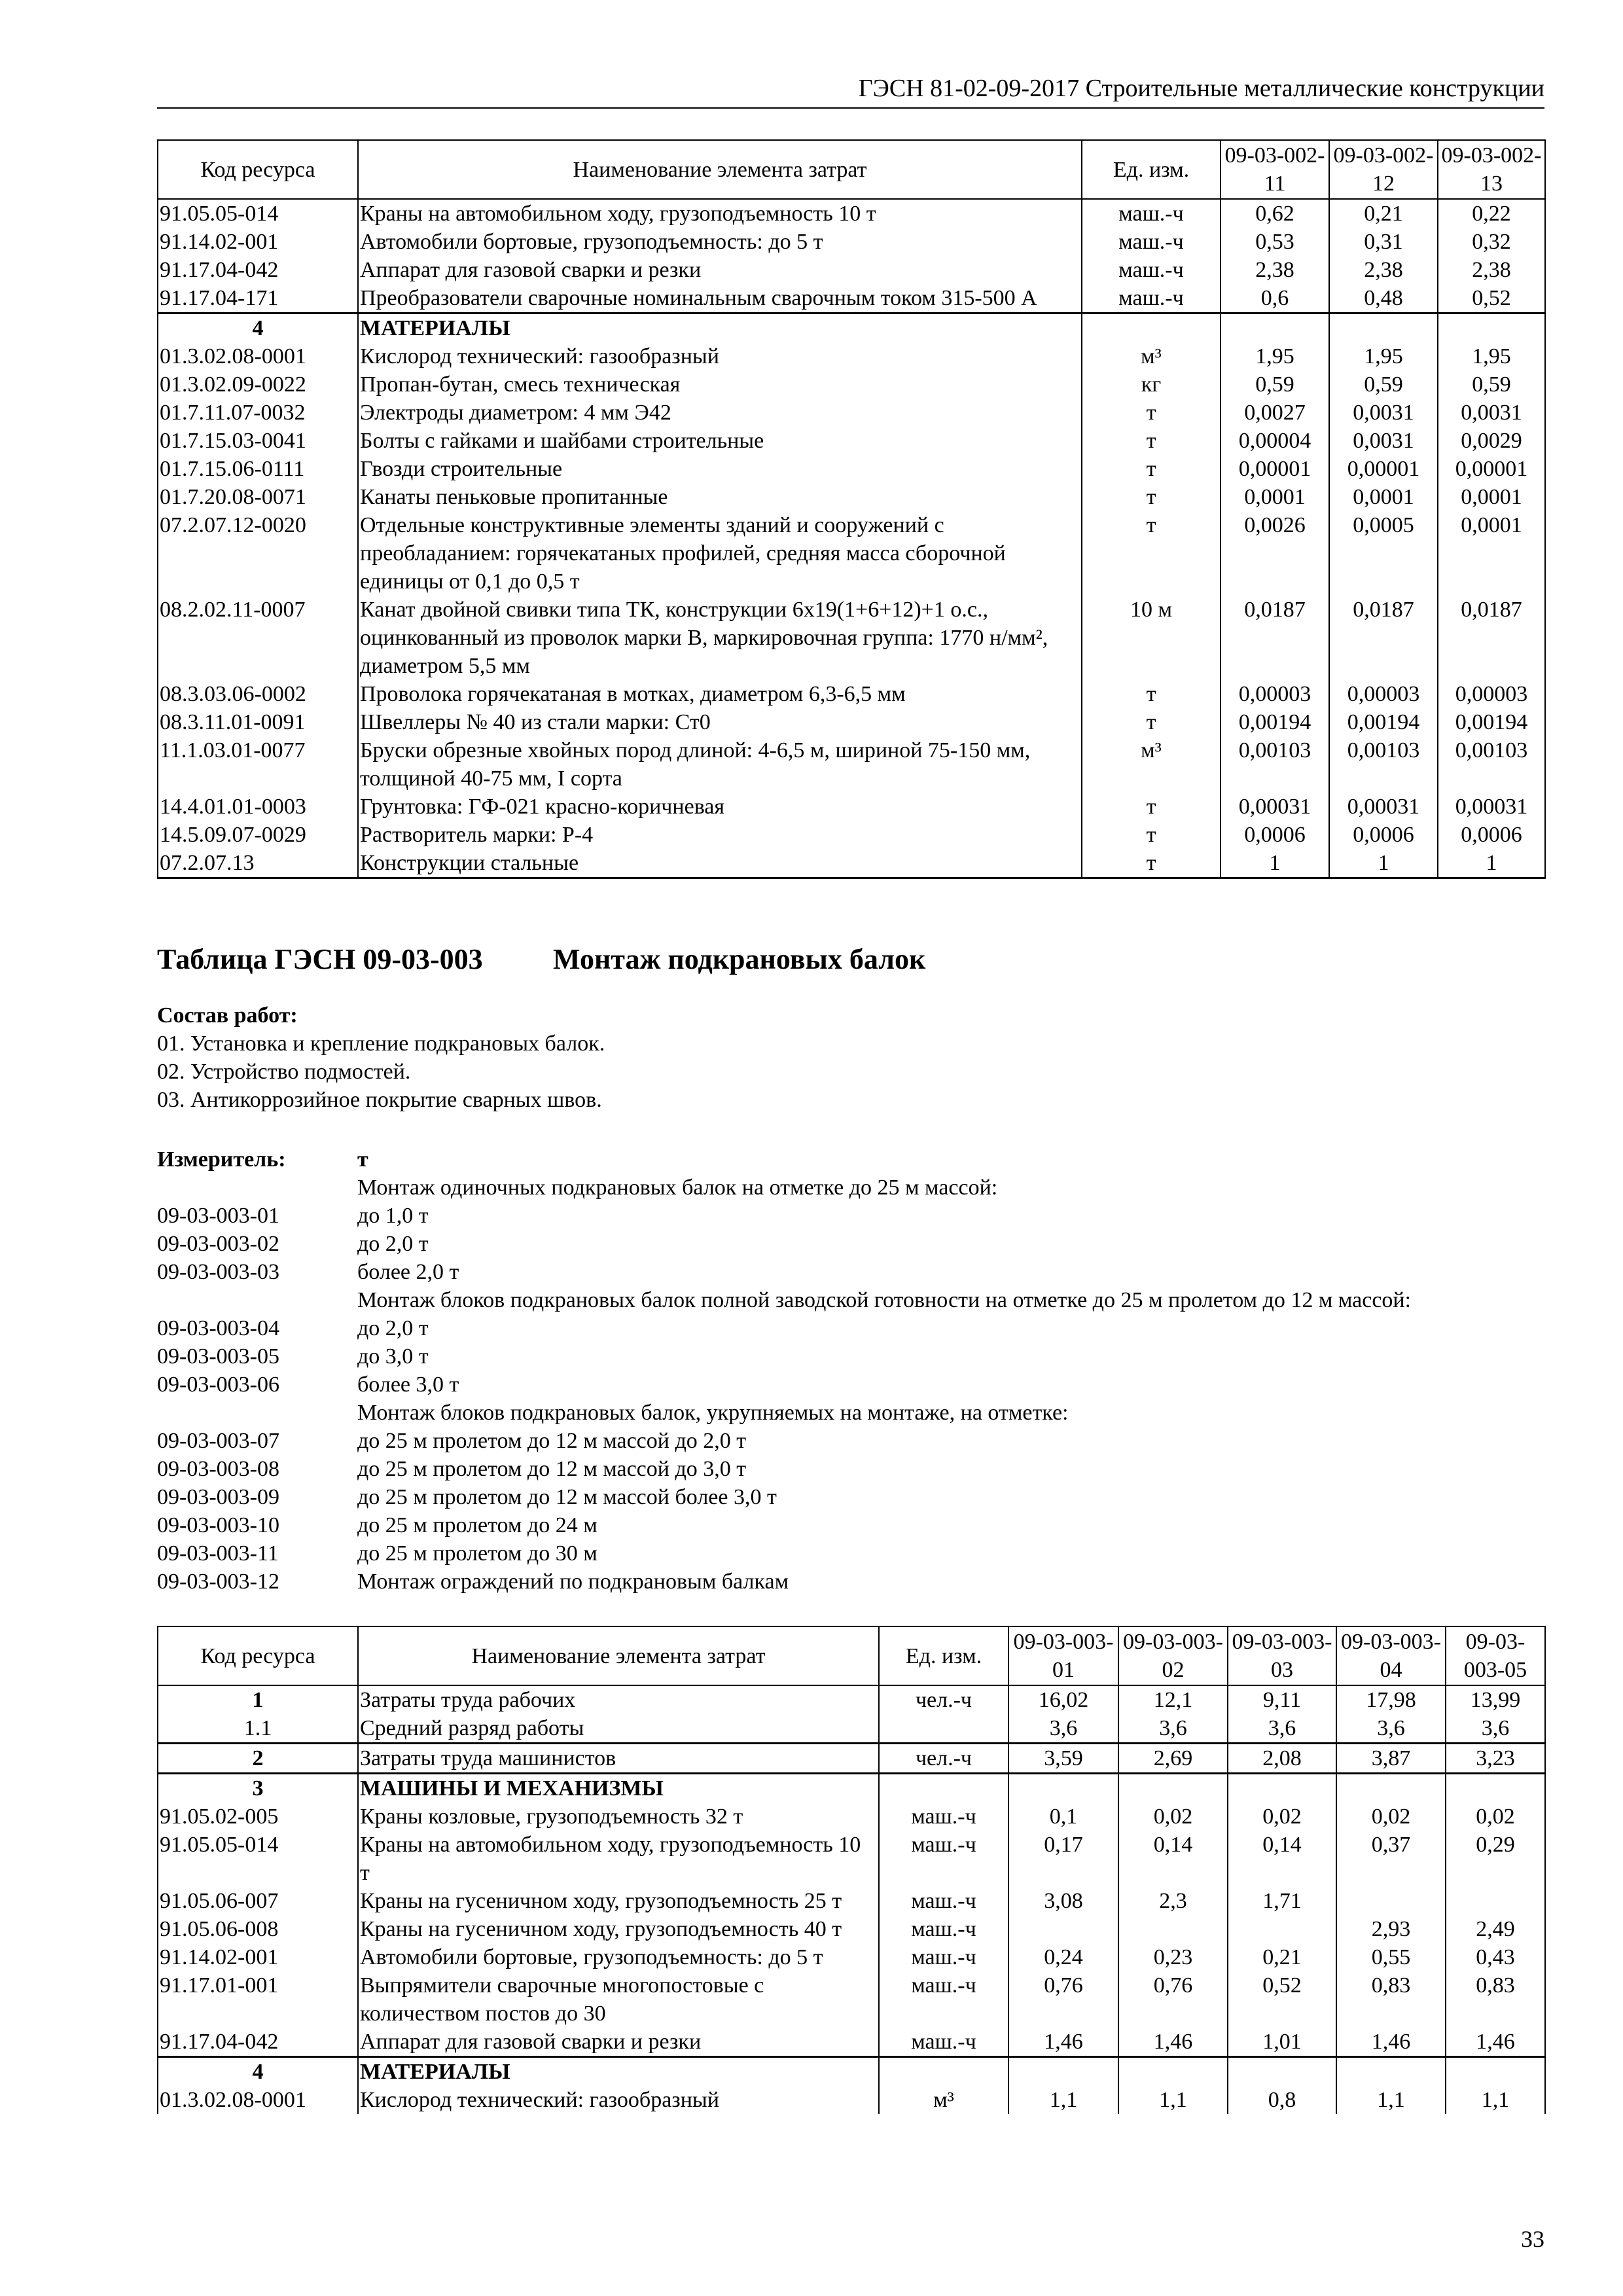 Image resolution: width=1623 pixels, height=2296 pixels. I want to click on resource-name: МАШИНЫ И МЕХАНИЗМЫ, so click(618, 1787).